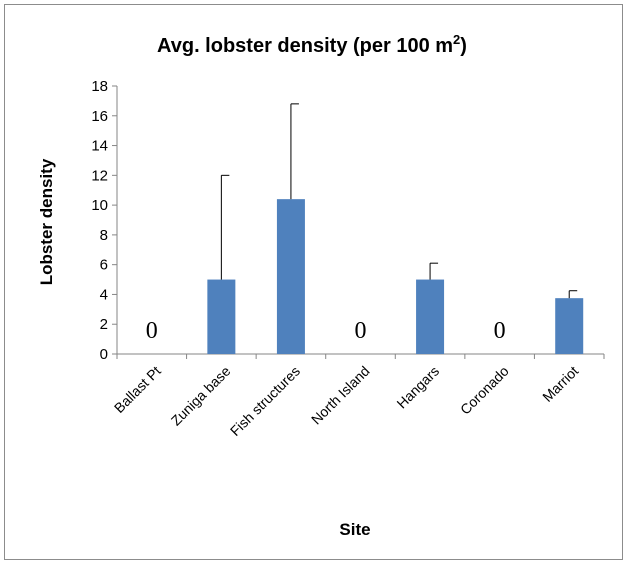  What do you see at coordinates (417, 387) in the screenshot?
I see `x-category-label: Hangars` at bounding box center [417, 387].